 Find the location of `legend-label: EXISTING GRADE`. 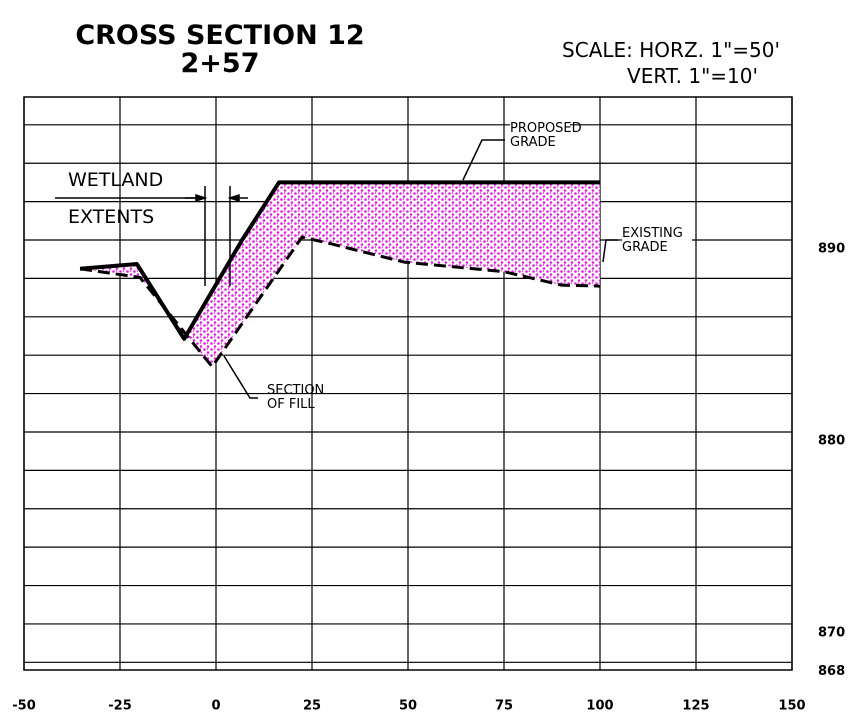

legend-label: EXISTING GRADE is located at coordinates (657, 241).